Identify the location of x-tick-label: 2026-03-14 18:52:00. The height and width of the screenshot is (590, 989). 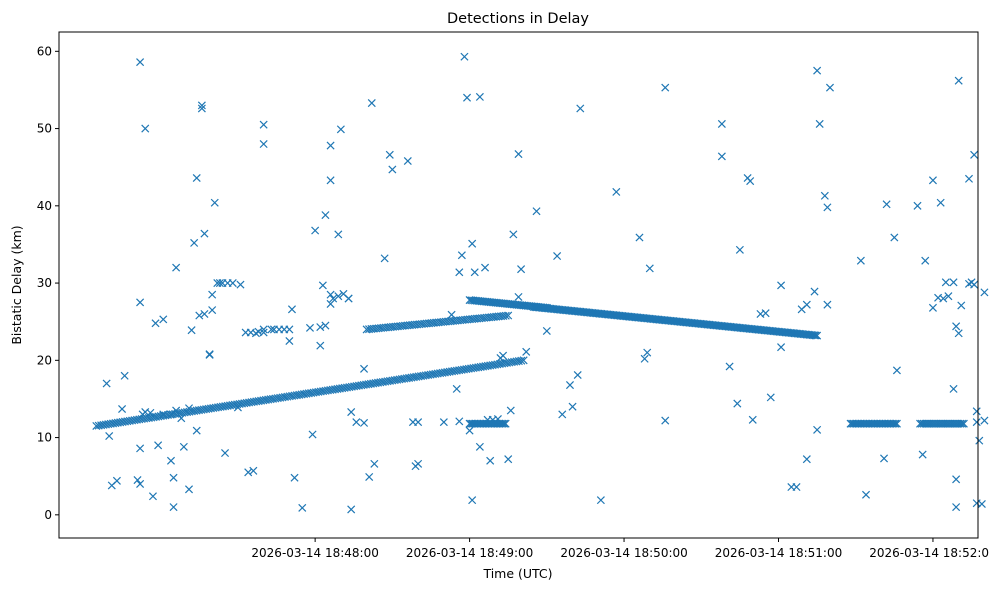
(929, 553).